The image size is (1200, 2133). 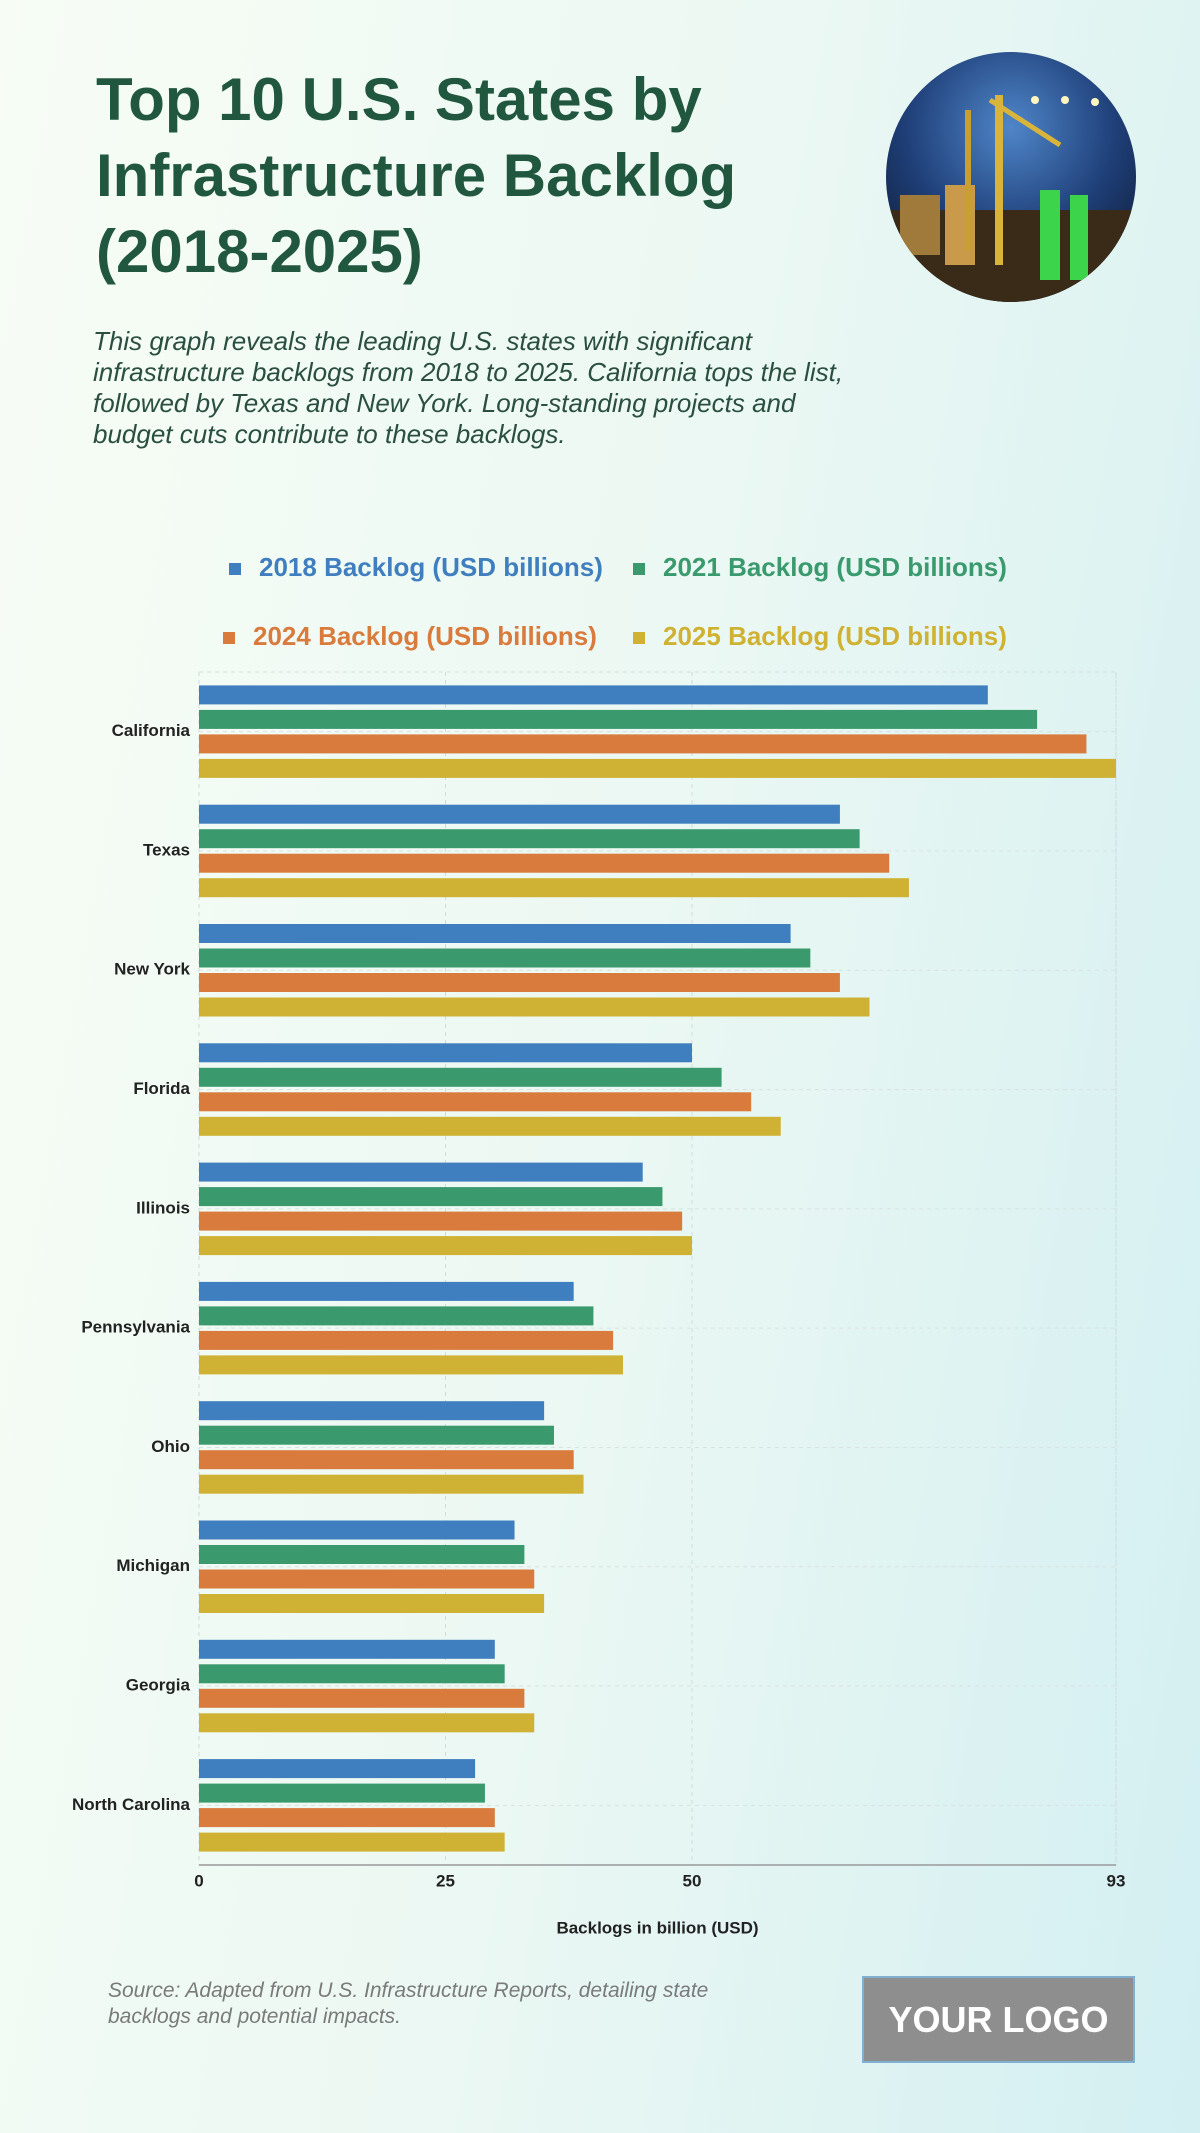 I want to click on x-tick-label: 25, so click(x=445, y=1880).